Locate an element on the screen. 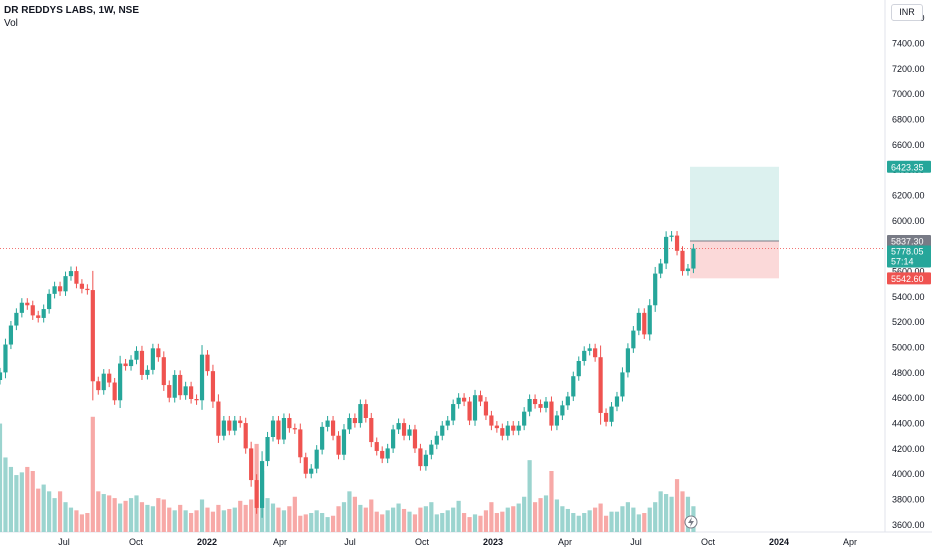 This screenshot has width=932, height=550. target-price-label: 6423.35 is located at coordinates (907, 167).